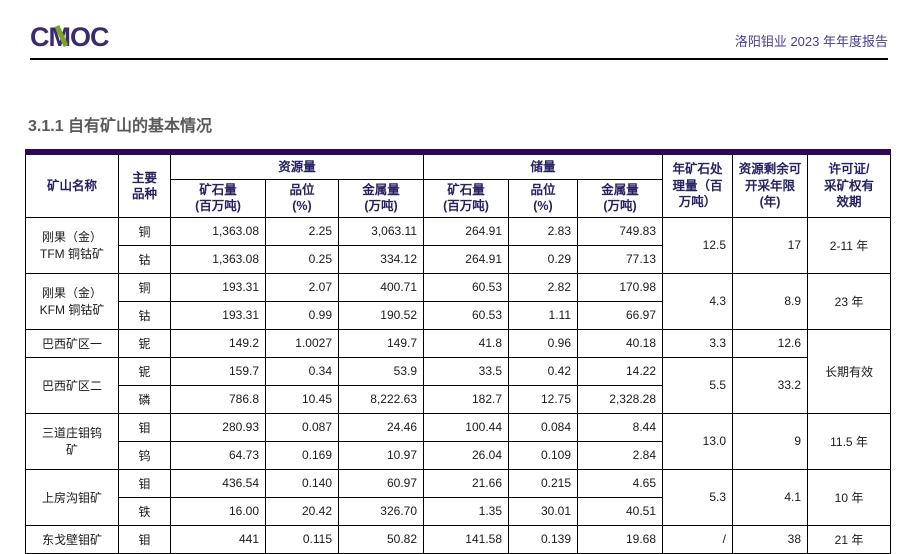 The height and width of the screenshot is (554, 915). Describe the element at coordinates (218, 483) in the screenshot. I see `resource-ore-cell: 436.54` at that location.